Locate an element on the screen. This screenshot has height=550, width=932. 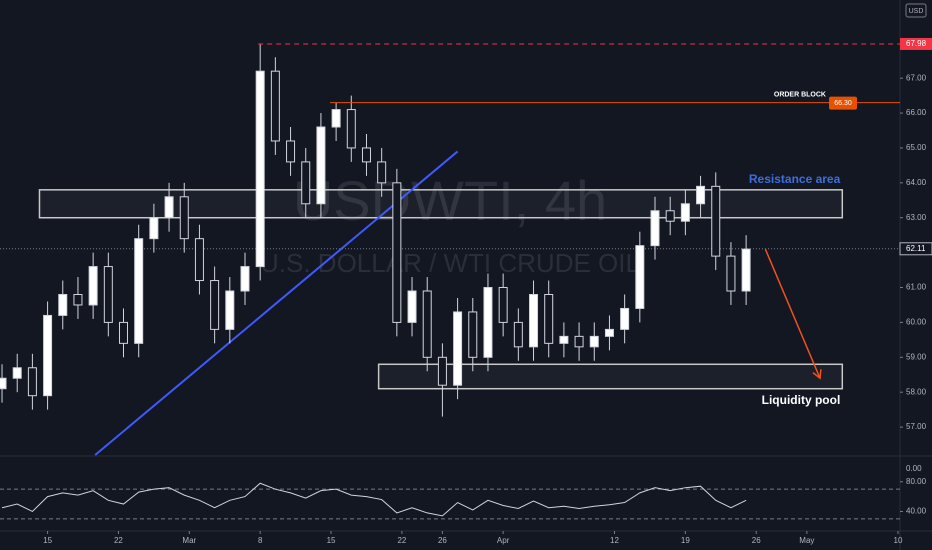
price-line-tag is located at coordinates (843, 103).